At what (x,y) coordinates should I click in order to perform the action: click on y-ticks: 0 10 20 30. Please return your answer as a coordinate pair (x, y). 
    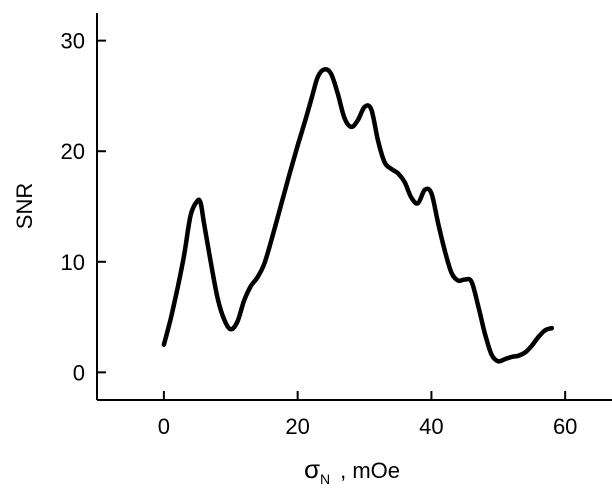
    Looking at the image, I should click on (83, 207).